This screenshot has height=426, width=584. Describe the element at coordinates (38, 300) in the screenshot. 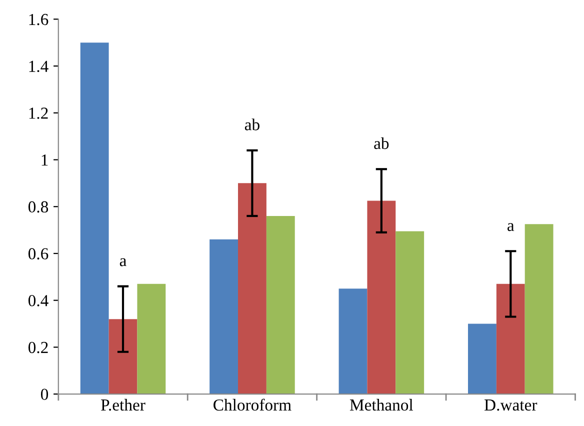

I see `y-tick-label: 0.4` at that location.